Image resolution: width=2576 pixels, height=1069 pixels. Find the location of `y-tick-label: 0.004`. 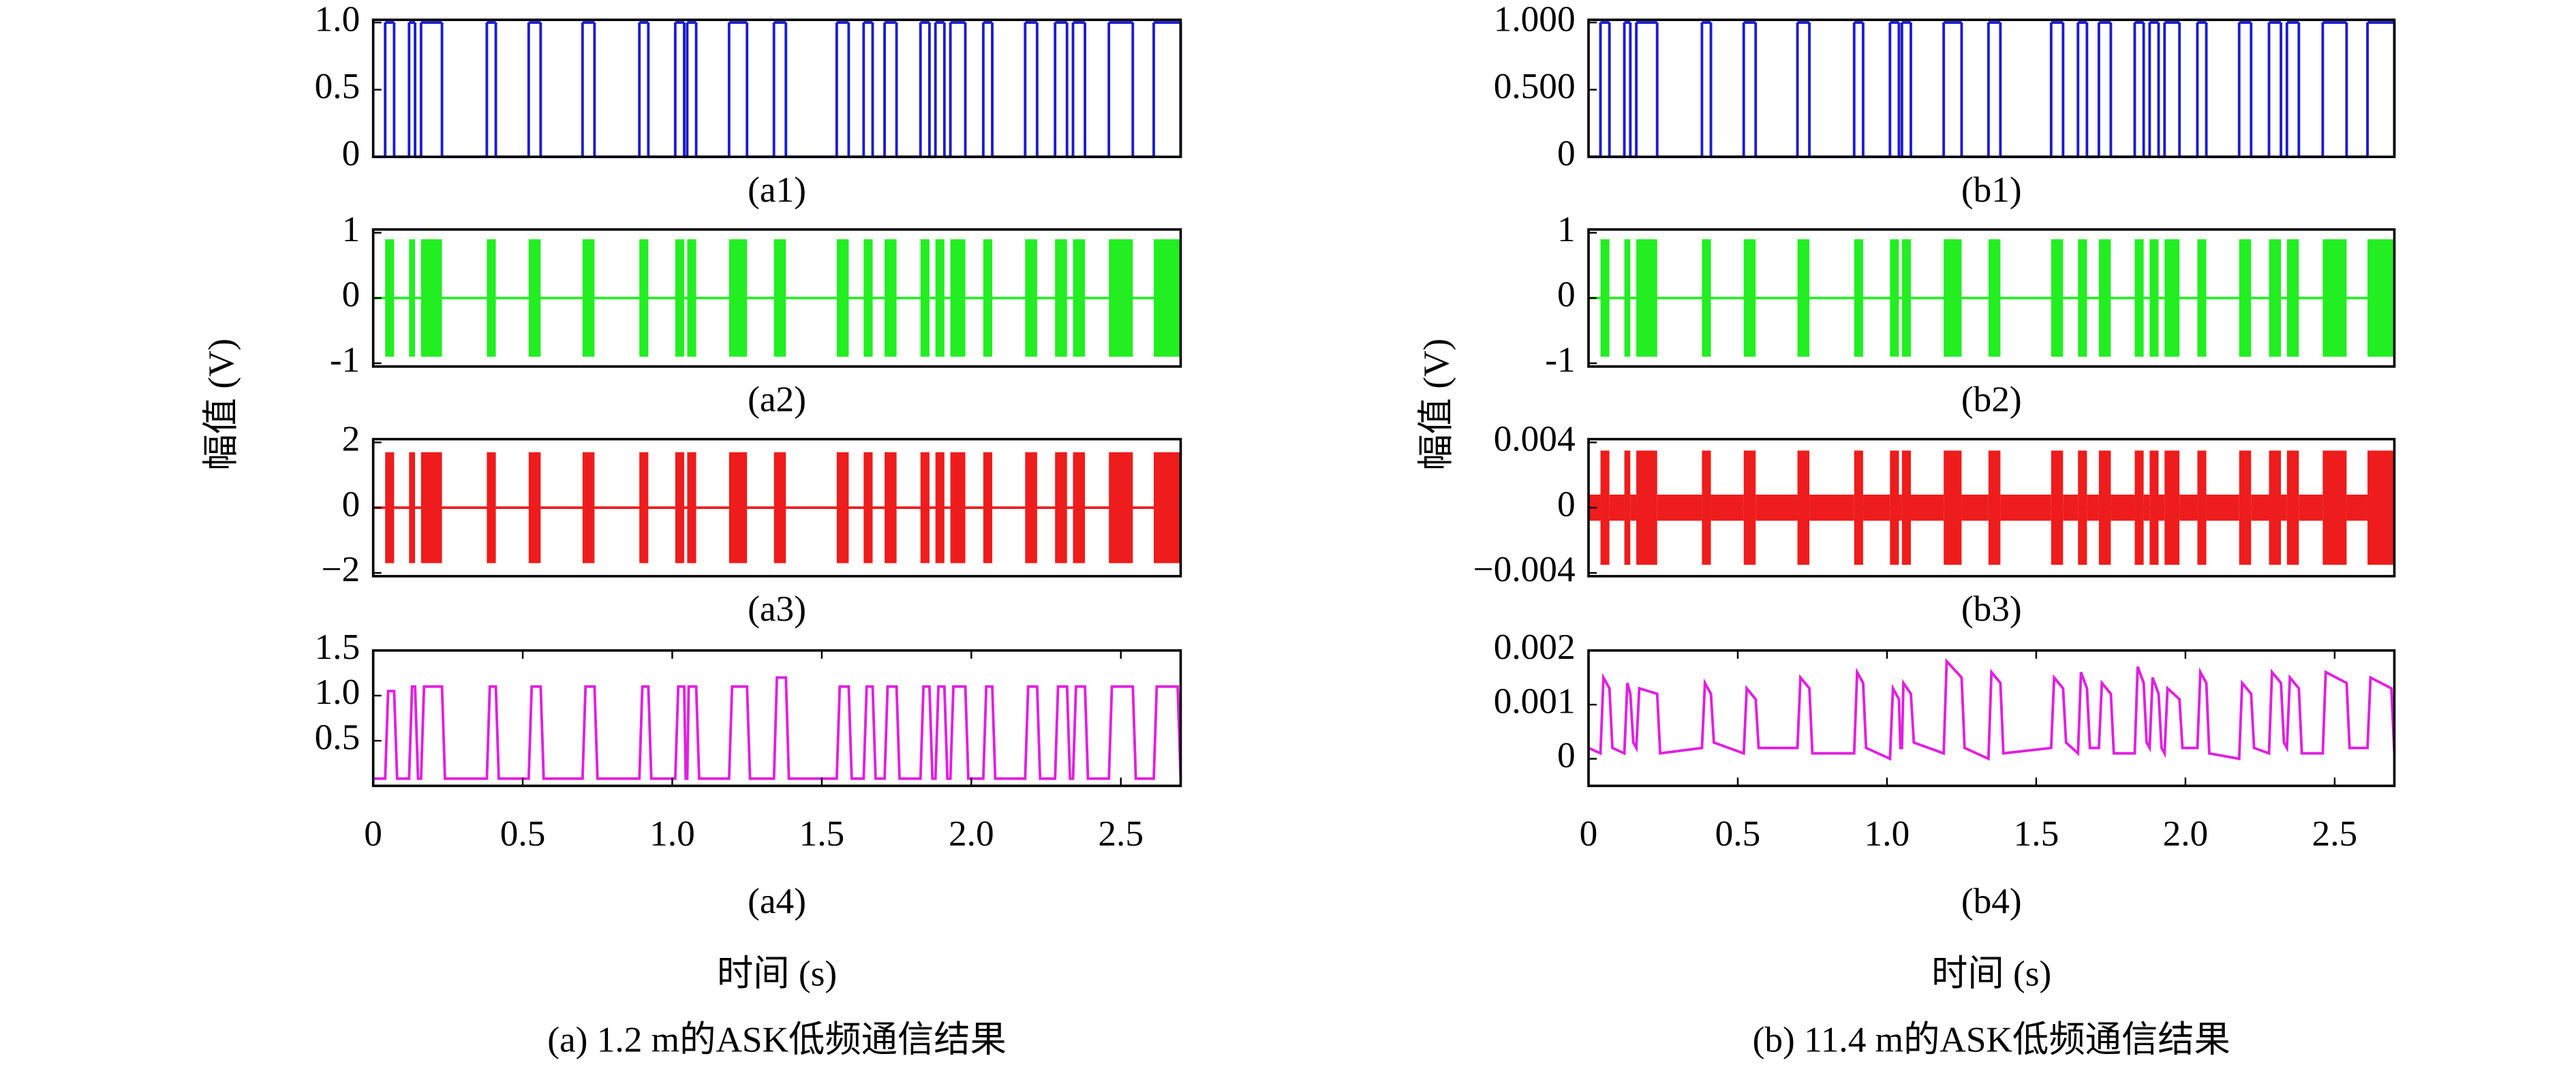

y-tick-label: 0.004 is located at coordinates (1535, 439).